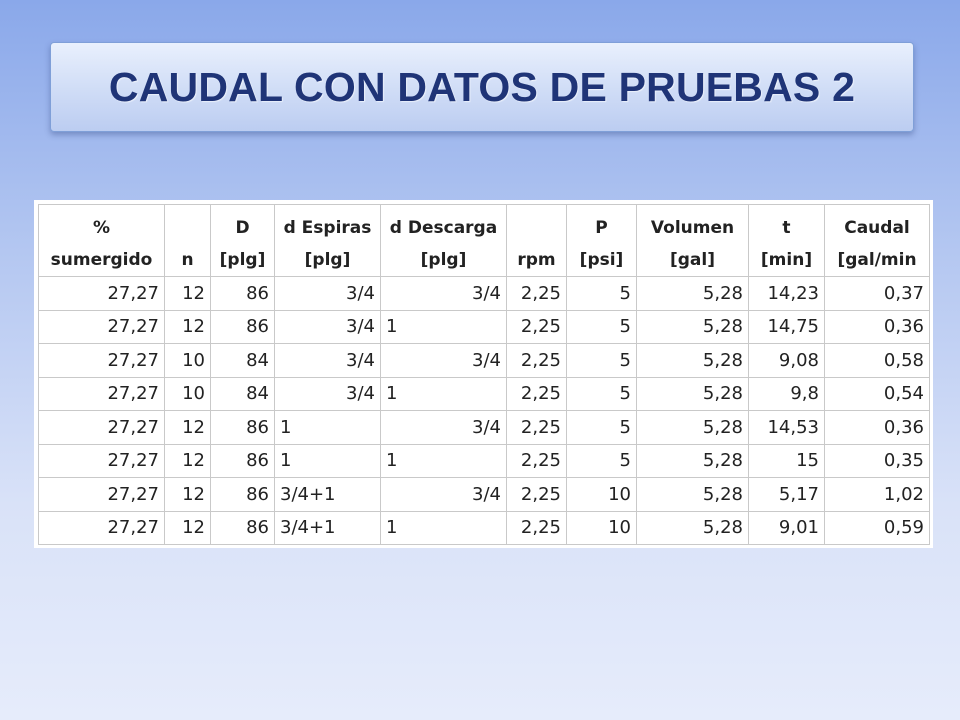 The width and height of the screenshot is (960, 720). I want to click on column-header-line1: P, so click(601, 228).